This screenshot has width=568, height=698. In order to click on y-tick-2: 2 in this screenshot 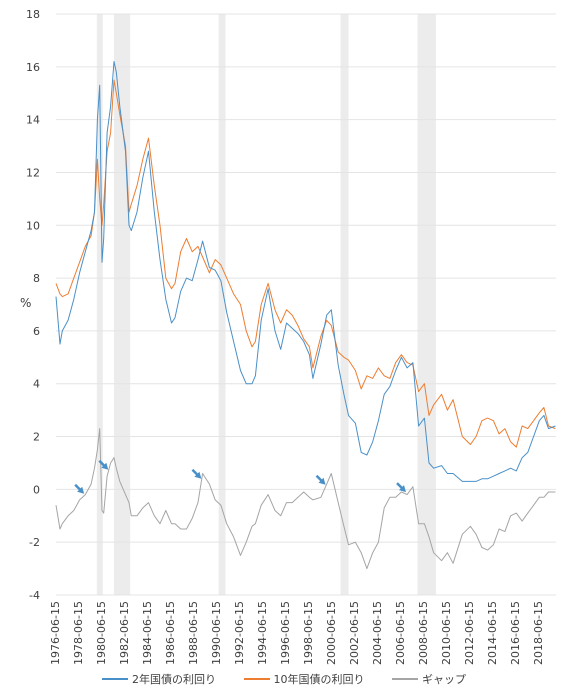, I will do `click(36, 437)`.